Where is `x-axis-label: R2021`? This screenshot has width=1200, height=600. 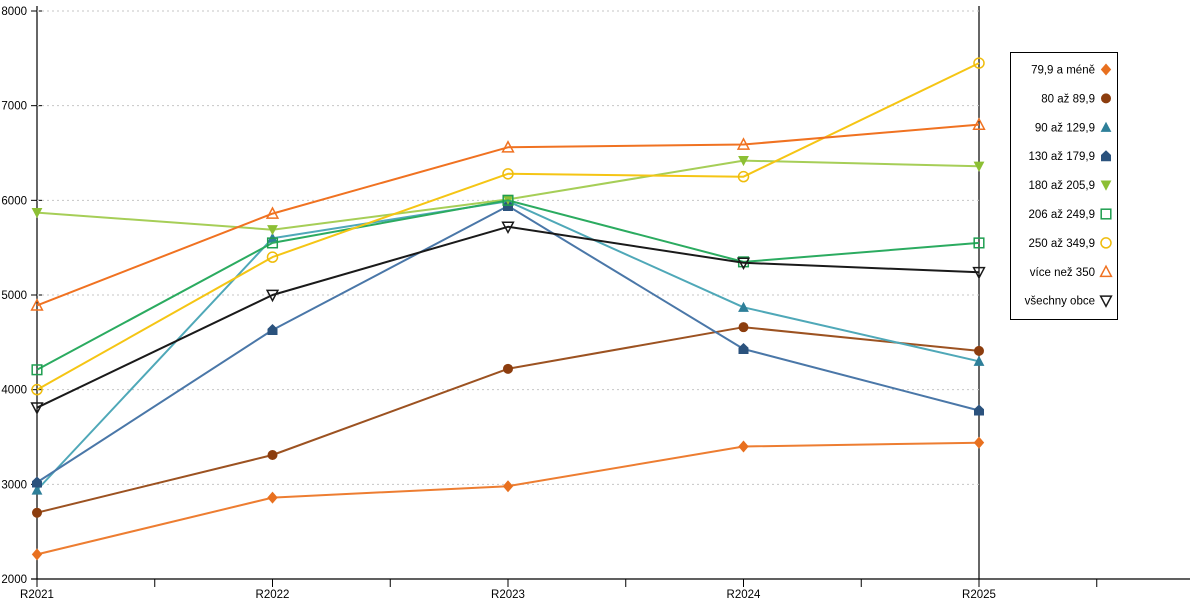 x-axis-label: R2021 is located at coordinates (37, 594).